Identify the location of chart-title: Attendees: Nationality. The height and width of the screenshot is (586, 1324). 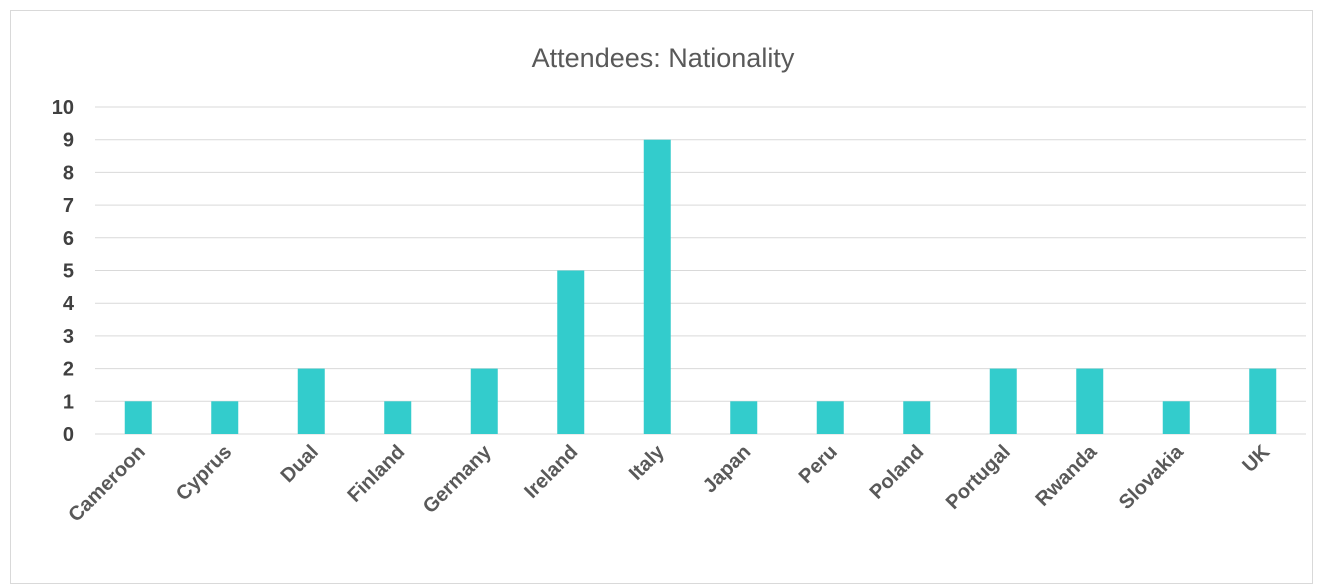
(663, 58).